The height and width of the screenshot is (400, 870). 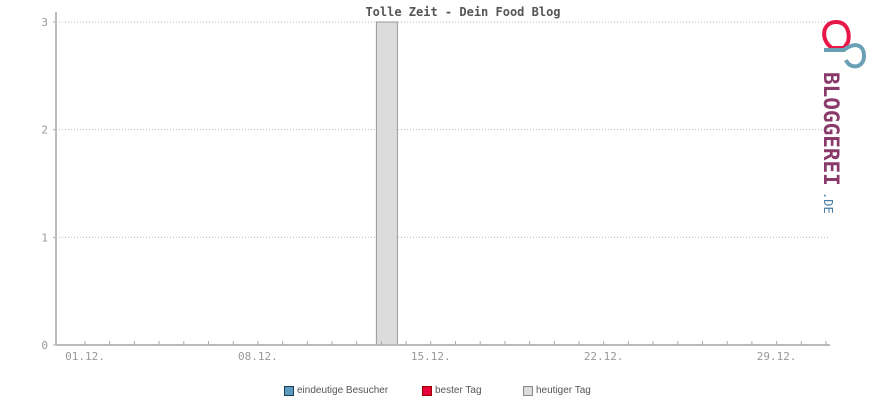 I want to click on bloggerei-logo: BLOGGEREI .DE, so click(x=843, y=116).